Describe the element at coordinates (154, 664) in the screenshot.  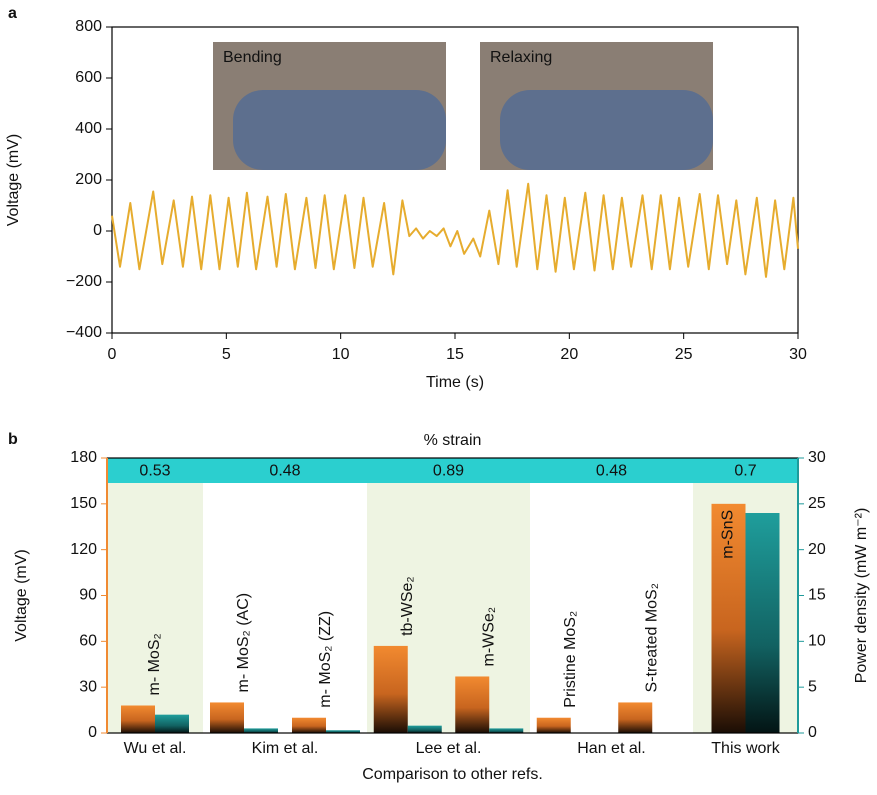
I see `bar-label: m- MoS₂` at that location.